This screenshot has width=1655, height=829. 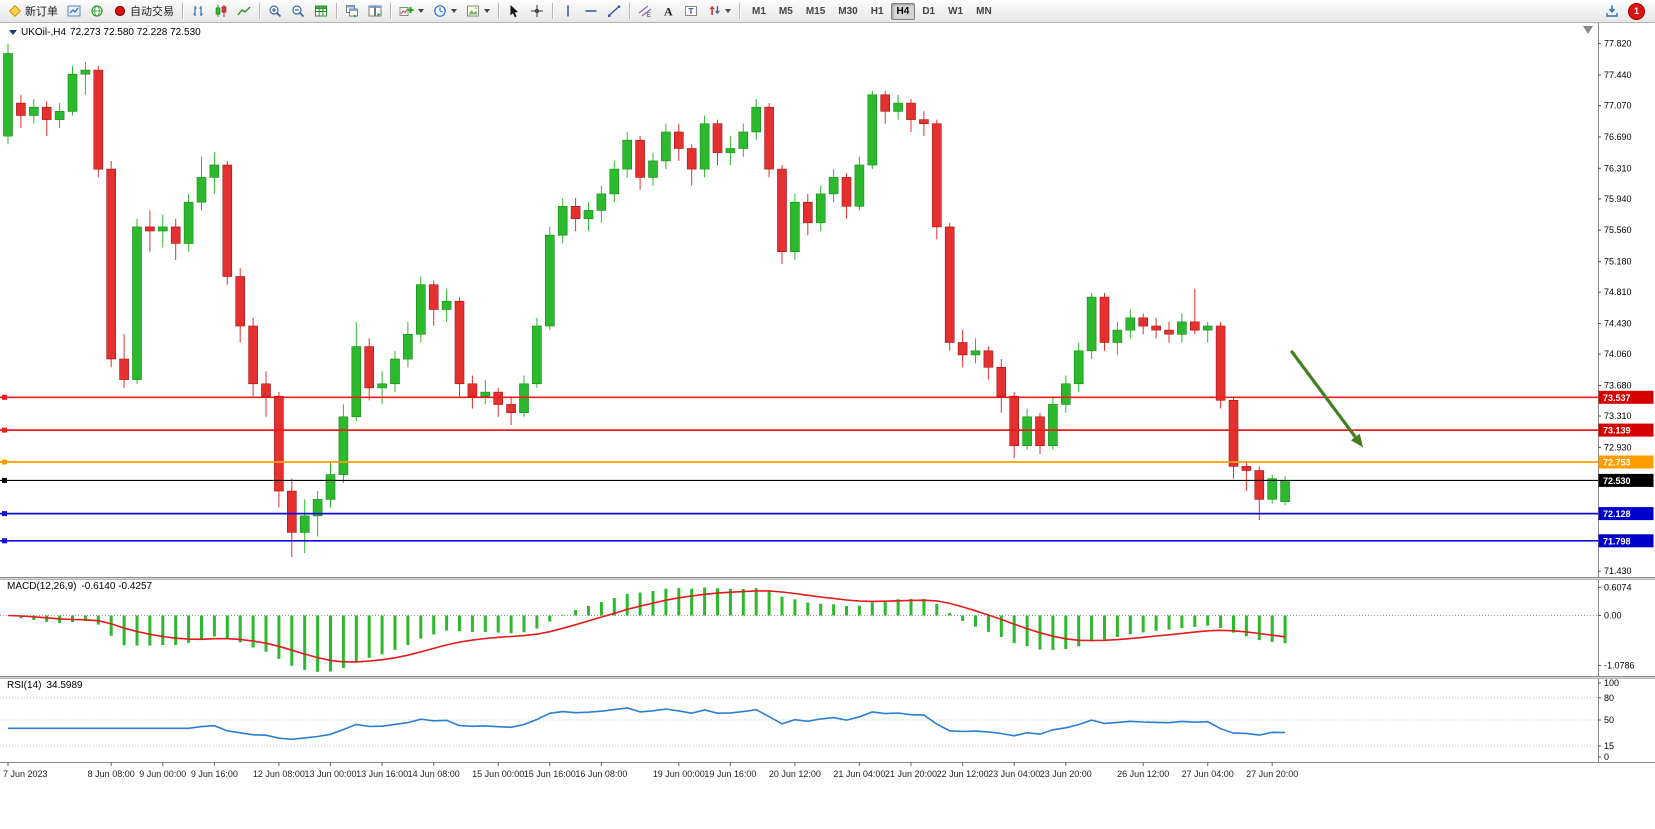 I want to click on chart-shift-marker, so click(x=1588, y=30).